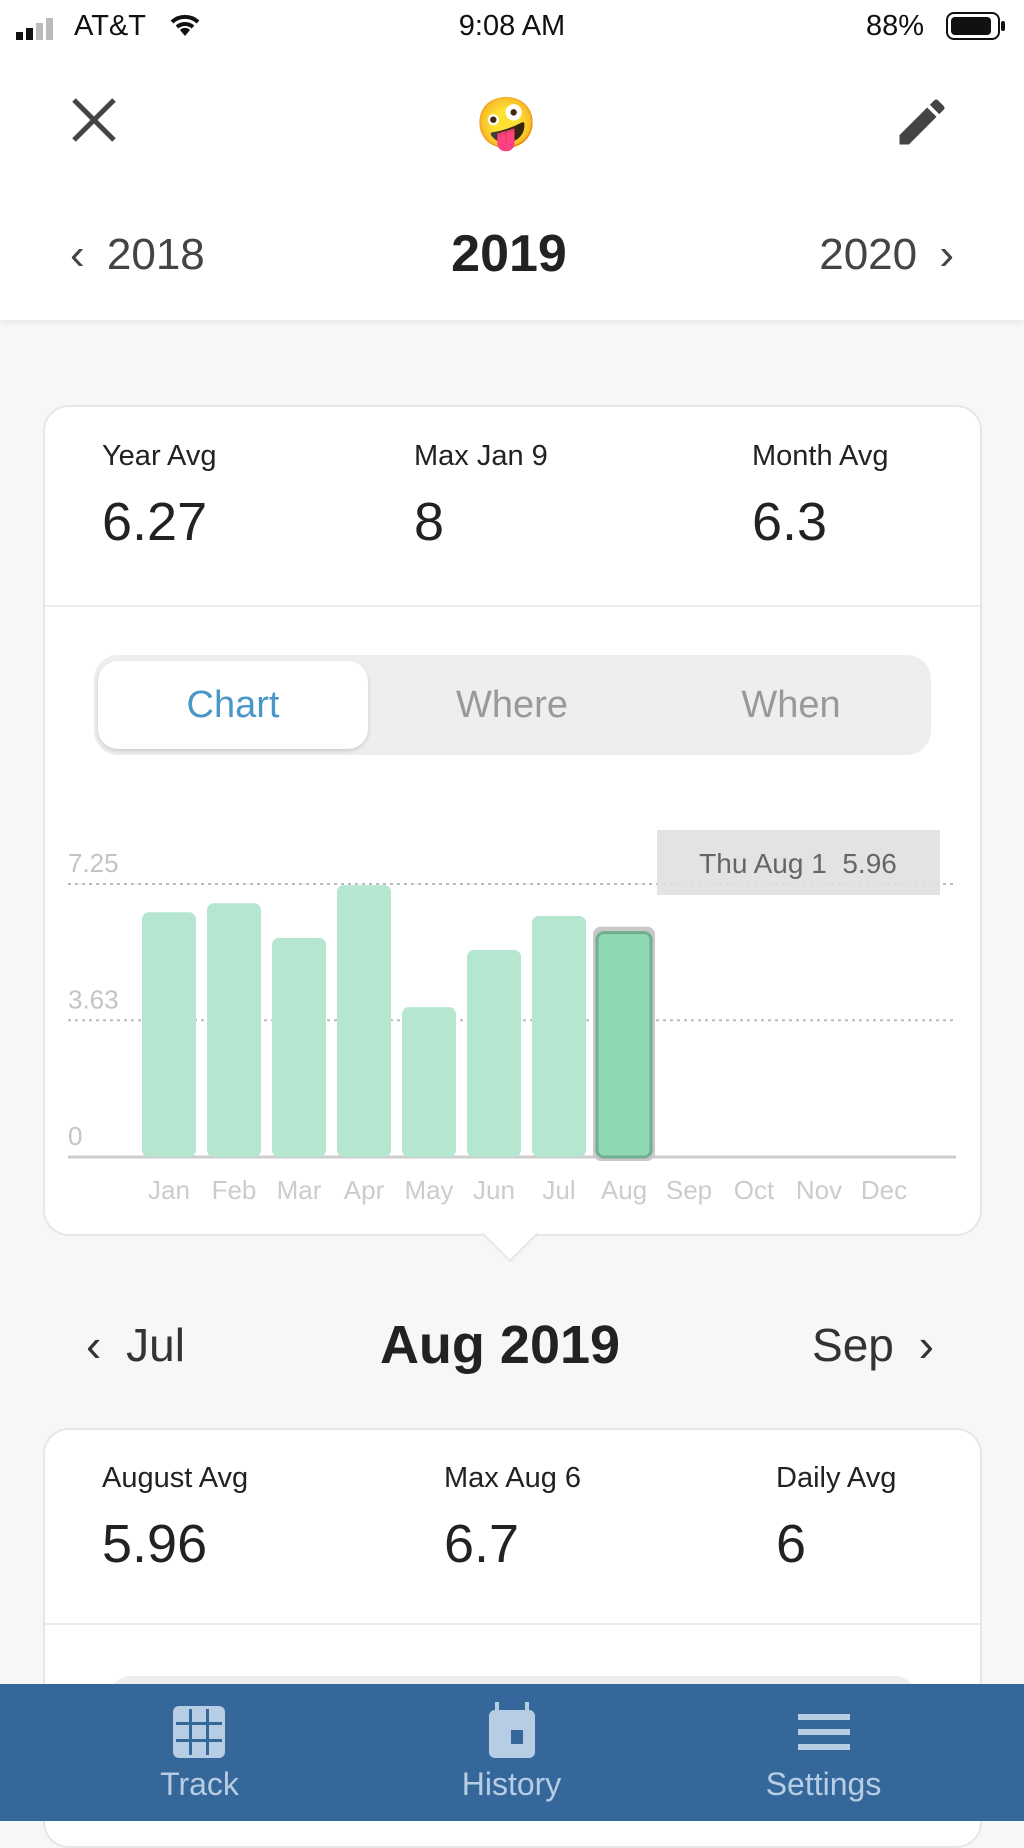 The width and height of the screenshot is (1024, 1848). I want to click on stat-value: 6.7, so click(482, 1544).